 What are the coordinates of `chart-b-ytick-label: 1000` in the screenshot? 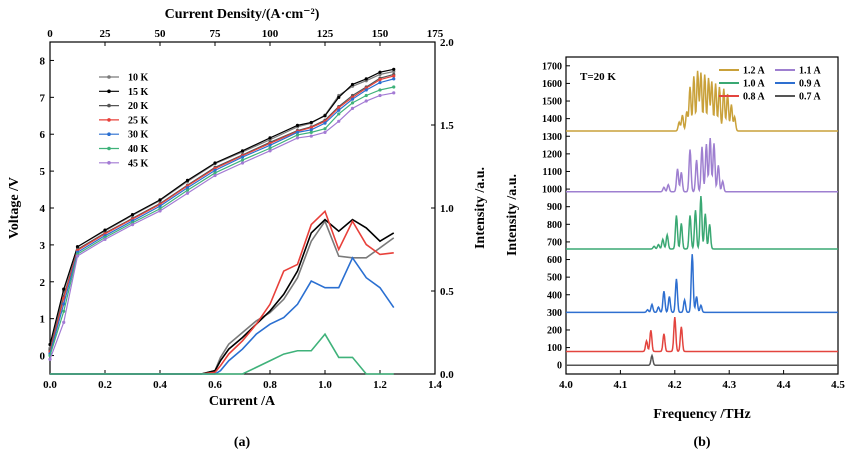 It's located at (552, 190).